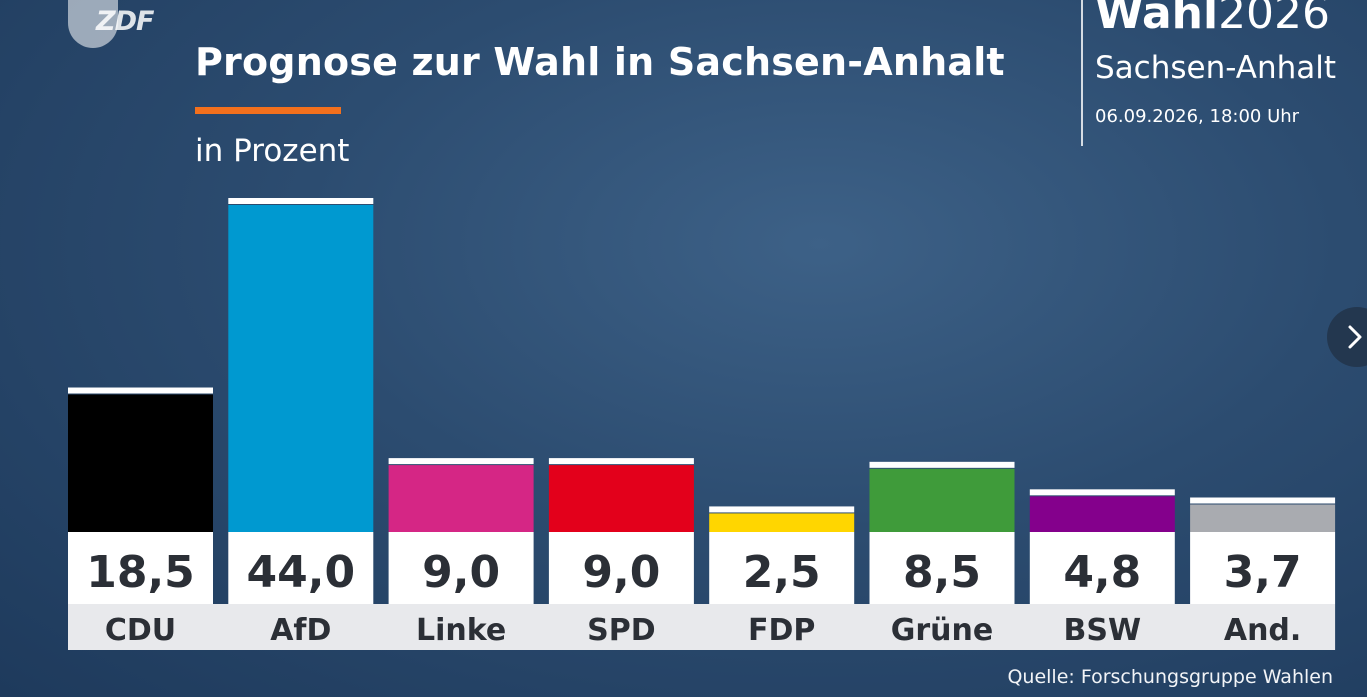 This screenshot has width=1367, height=697. What do you see at coordinates (621, 630) in the screenshot?
I see `category-label: SPD` at bounding box center [621, 630].